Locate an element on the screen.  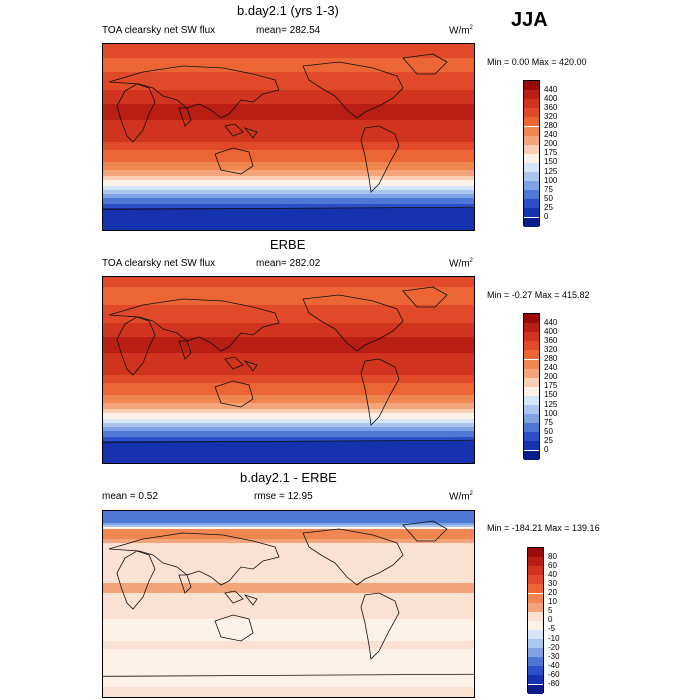
colorbar-tick-label: 75 is located at coordinates (548, 189).